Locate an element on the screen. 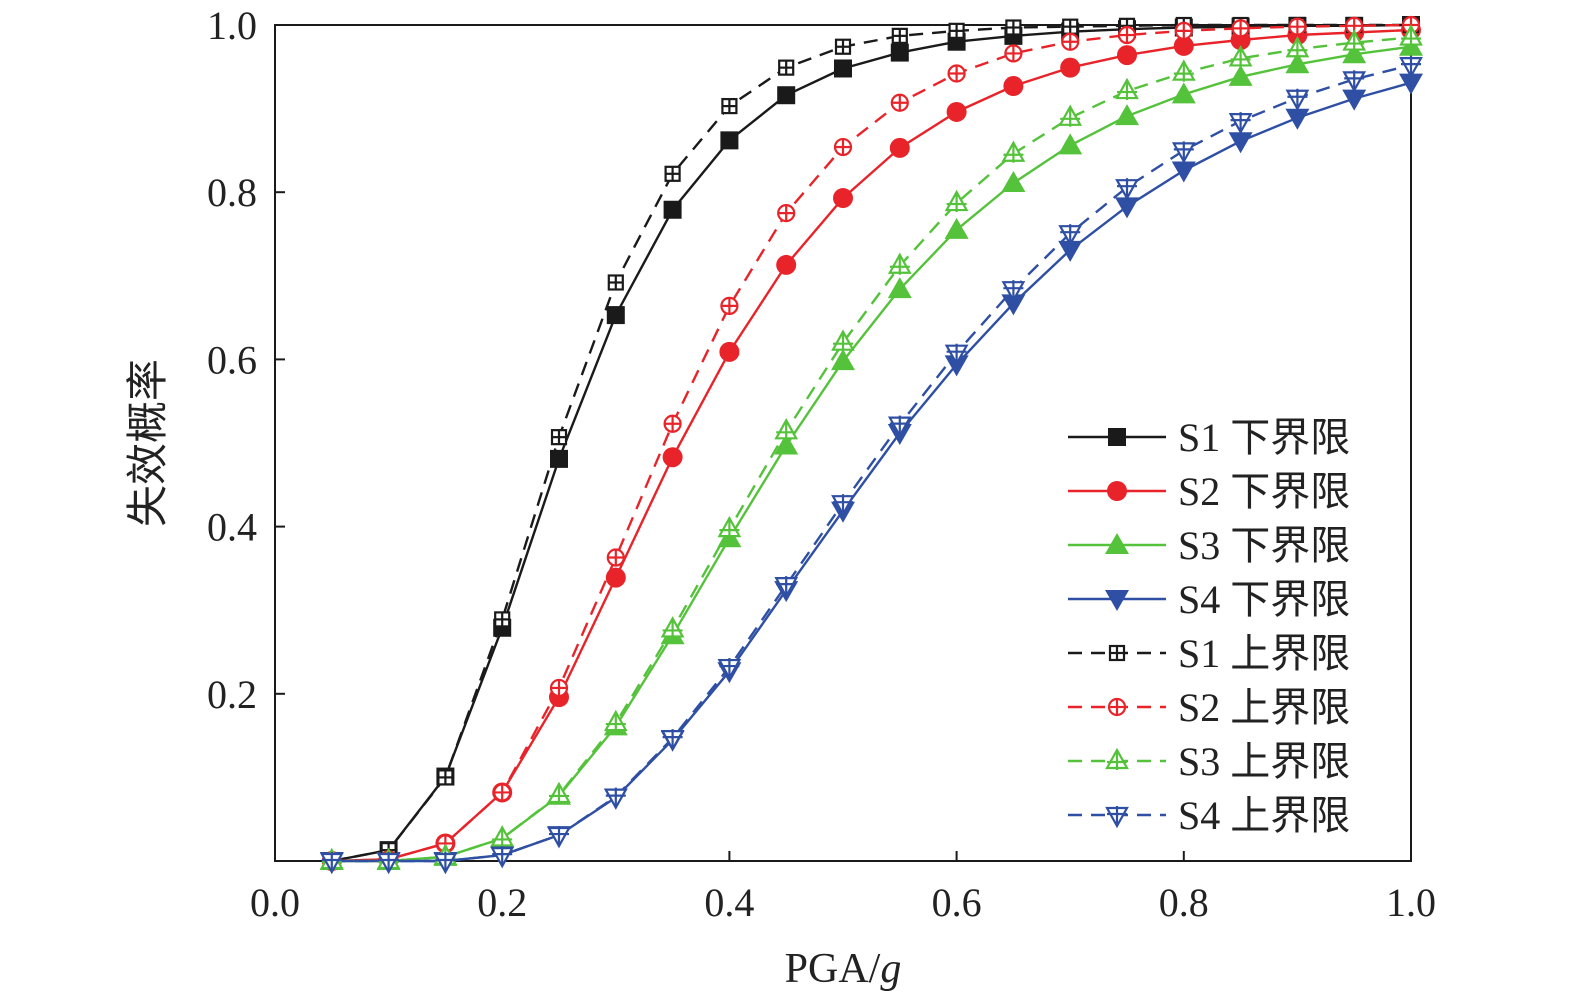 This screenshot has width=1575, height=998. legend-label: S1 上界限 is located at coordinates (1264, 653).